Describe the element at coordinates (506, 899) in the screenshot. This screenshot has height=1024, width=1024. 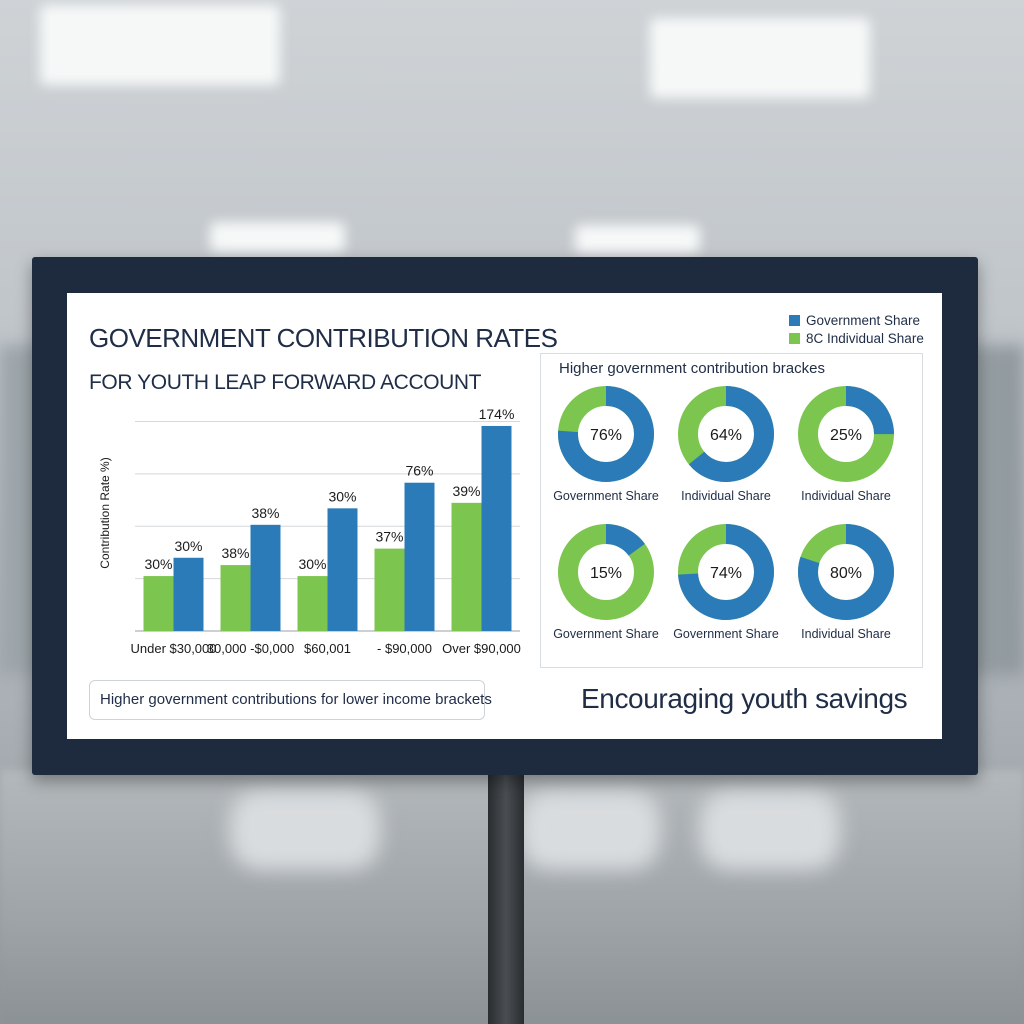
I see `monitor-stand` at that location.